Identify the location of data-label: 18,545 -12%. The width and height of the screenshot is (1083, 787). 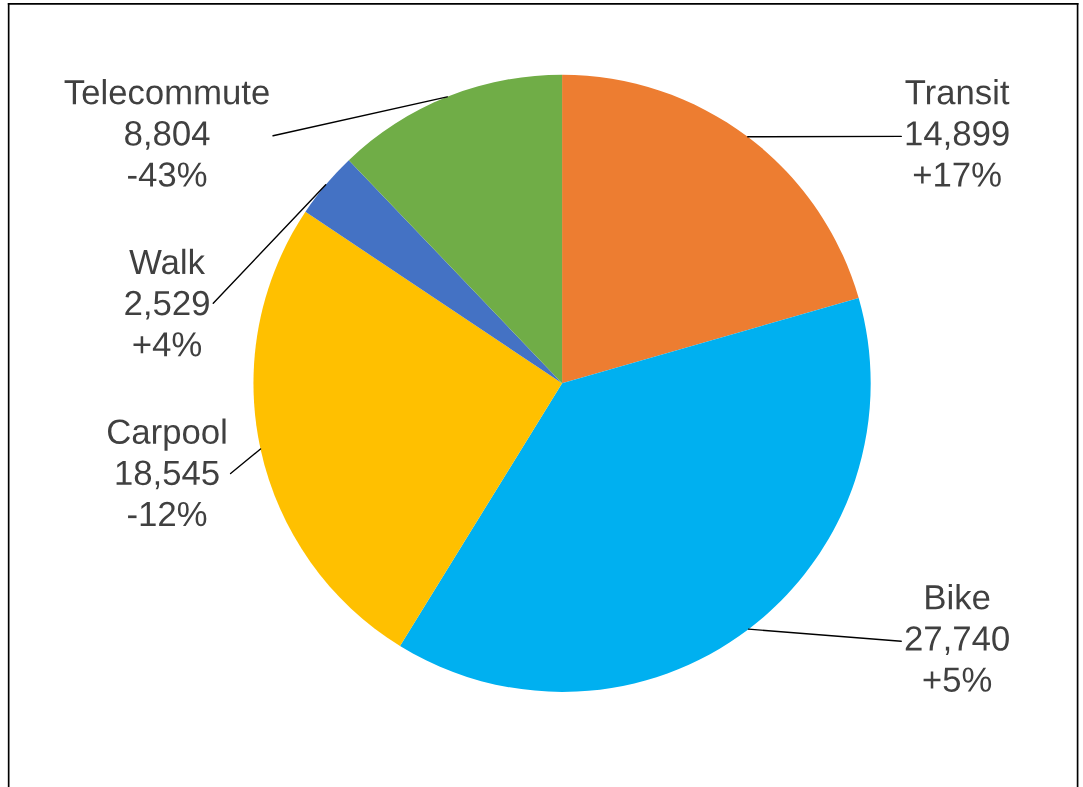
(167, 493).